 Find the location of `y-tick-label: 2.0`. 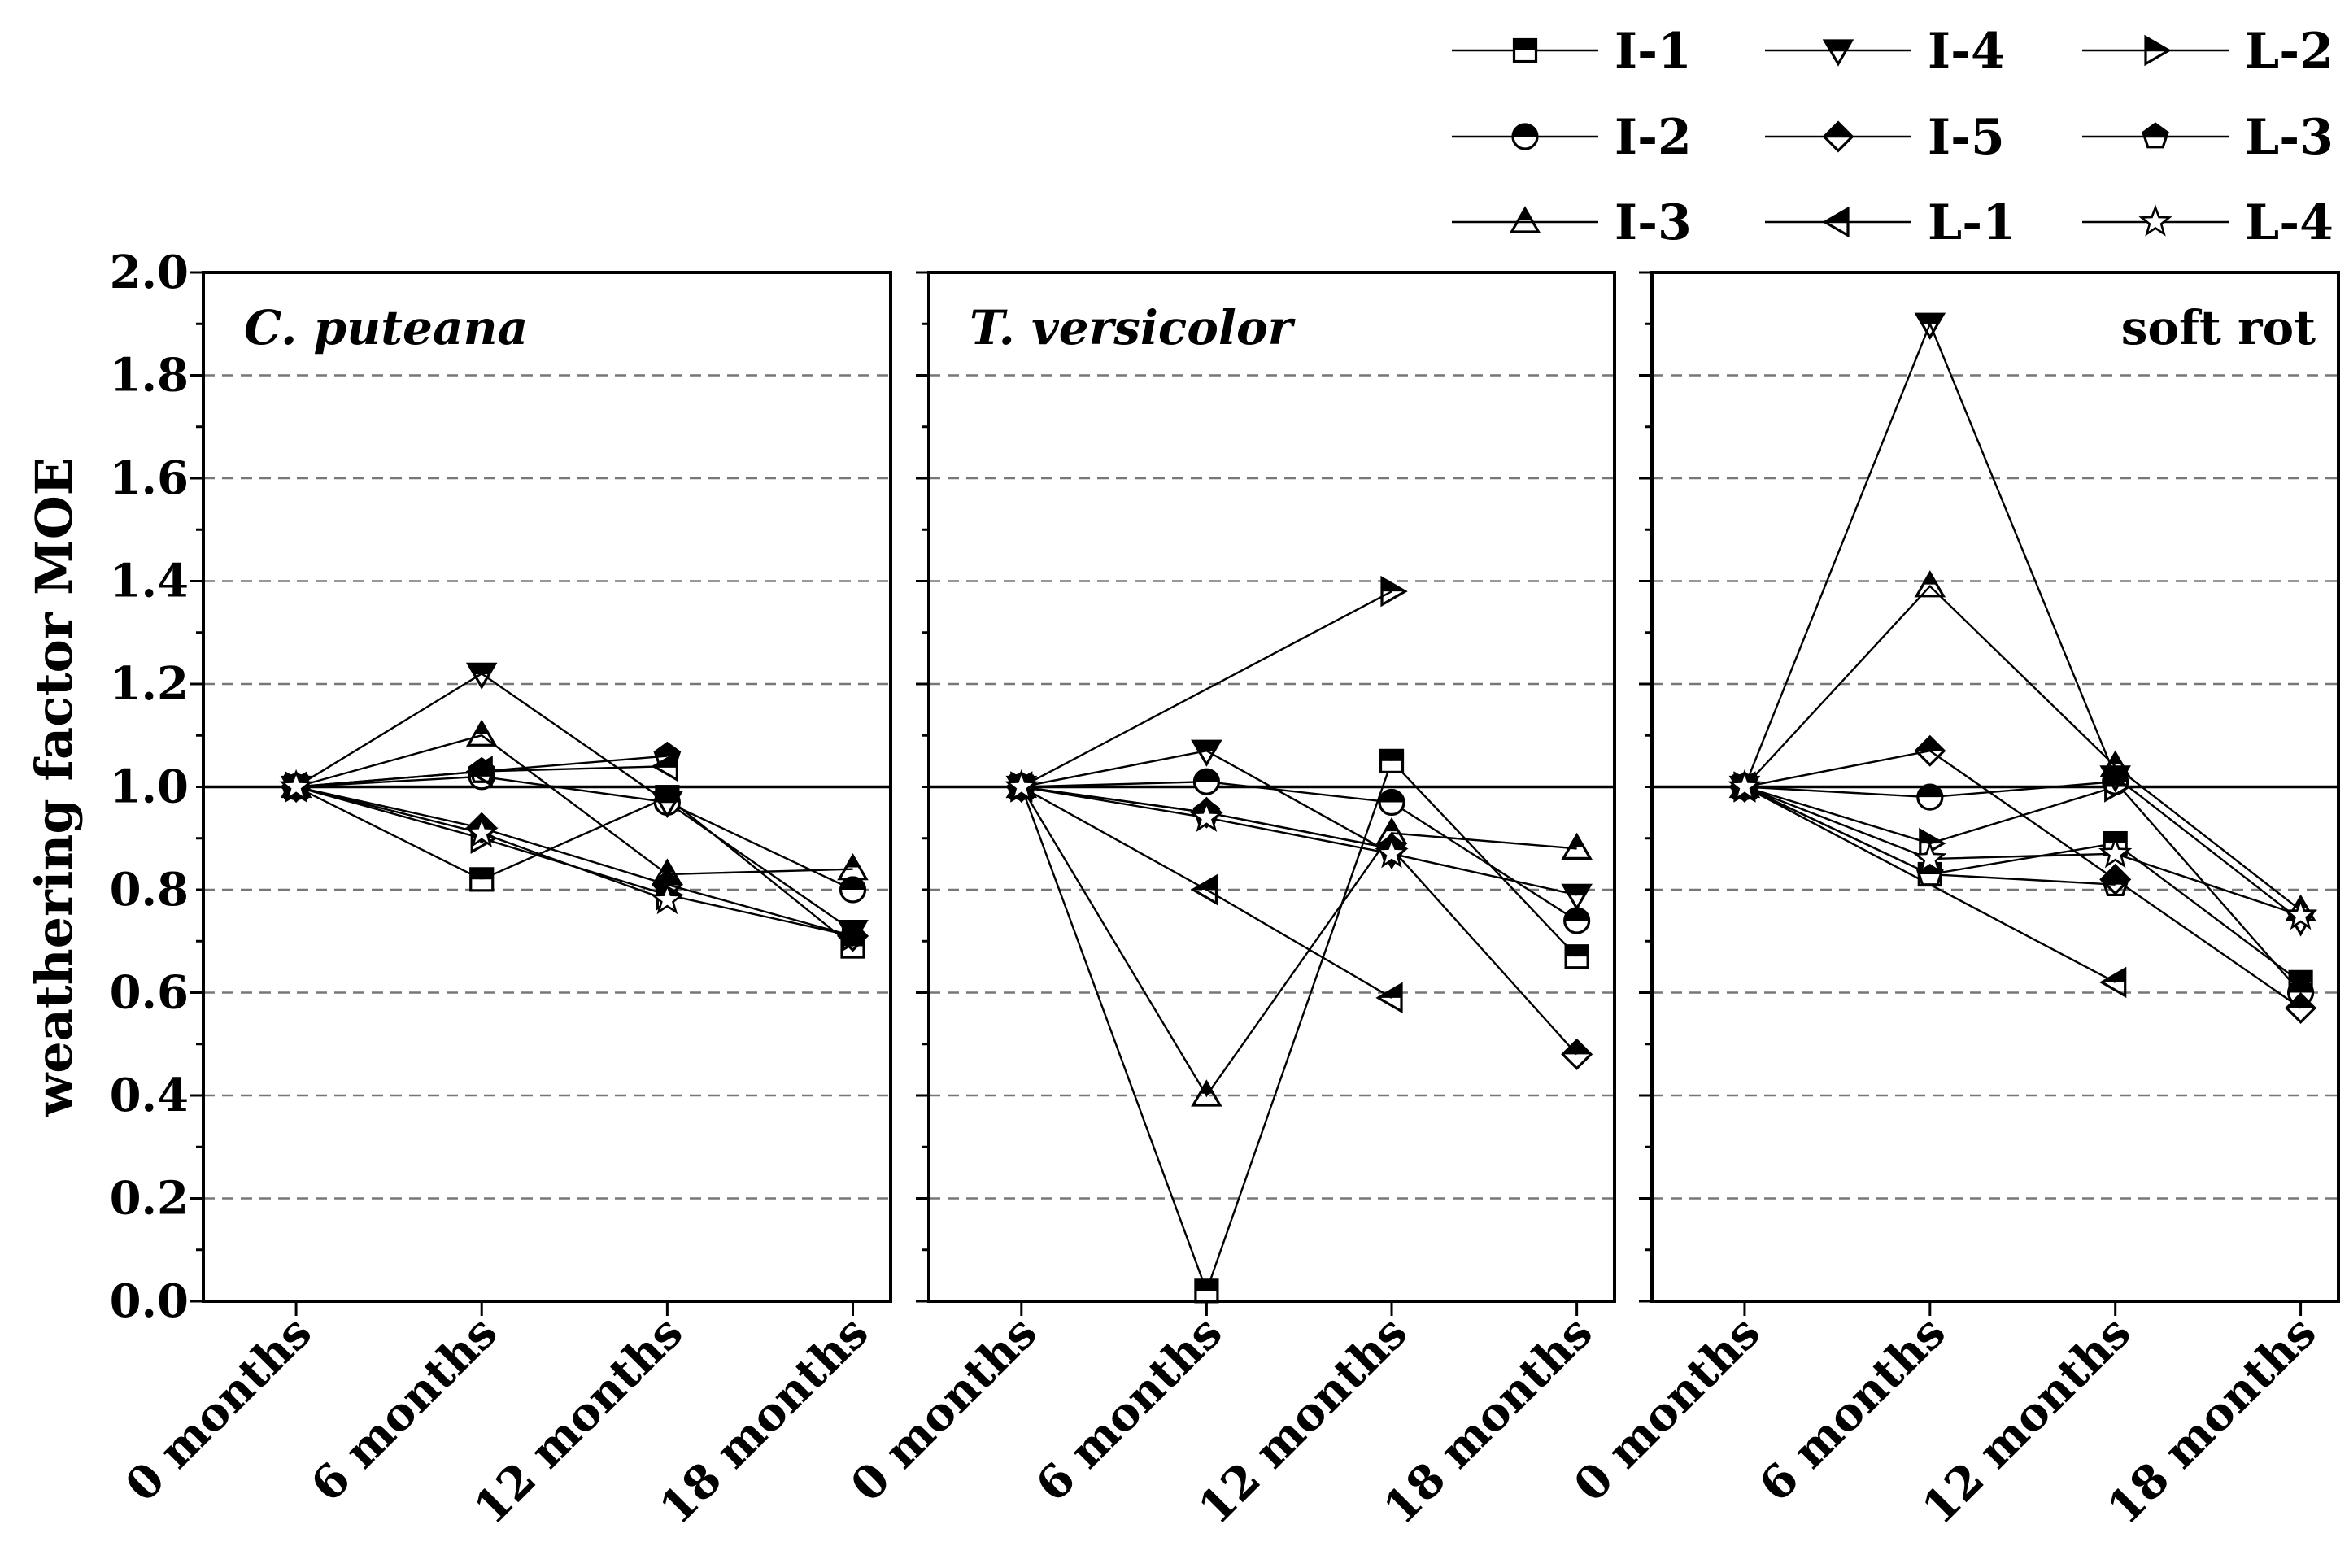

y-tick-label: 2.0 is located at coordinates (149, 272).